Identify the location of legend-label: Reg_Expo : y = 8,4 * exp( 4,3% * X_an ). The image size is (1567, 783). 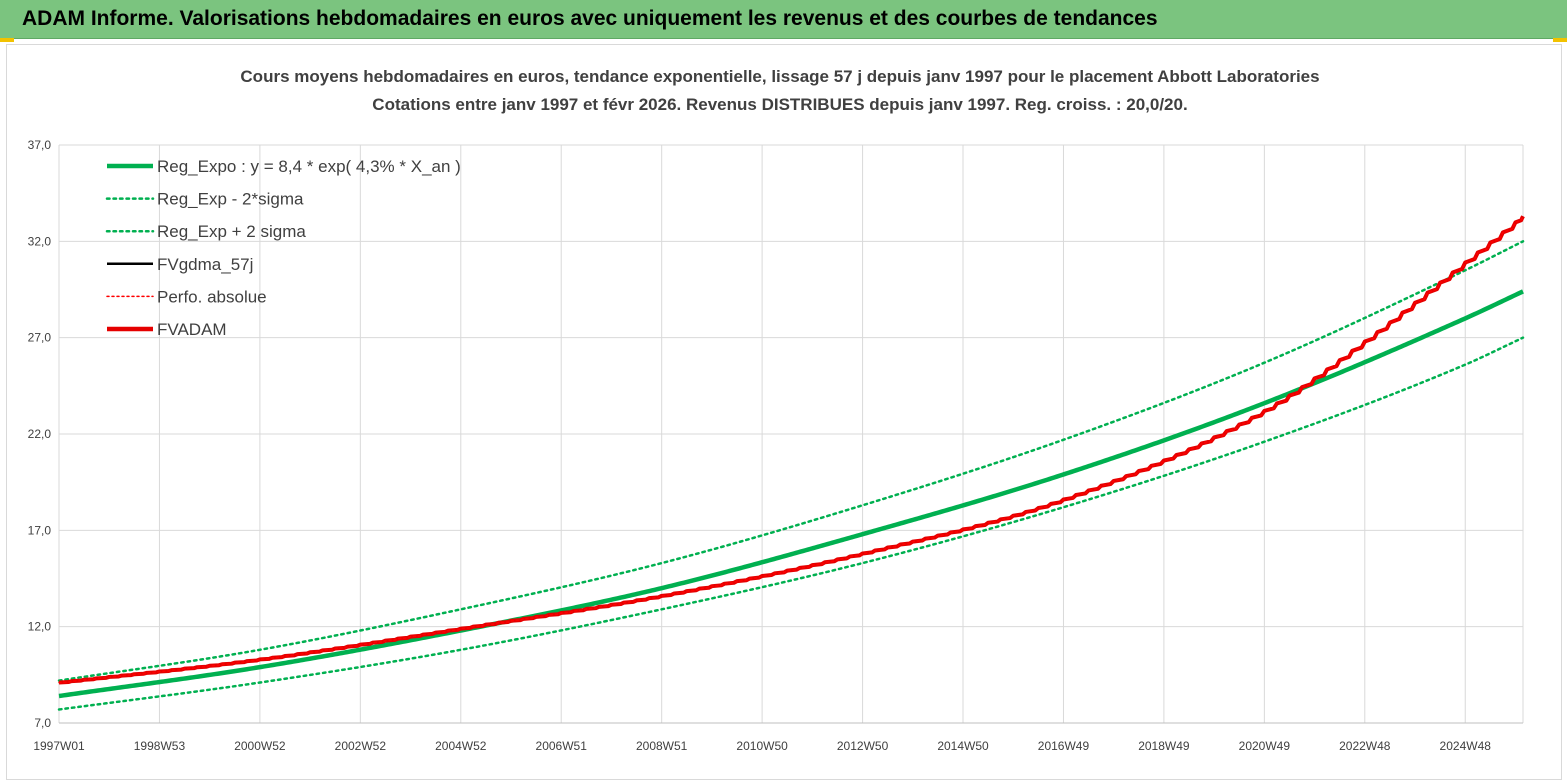
(309, 166).